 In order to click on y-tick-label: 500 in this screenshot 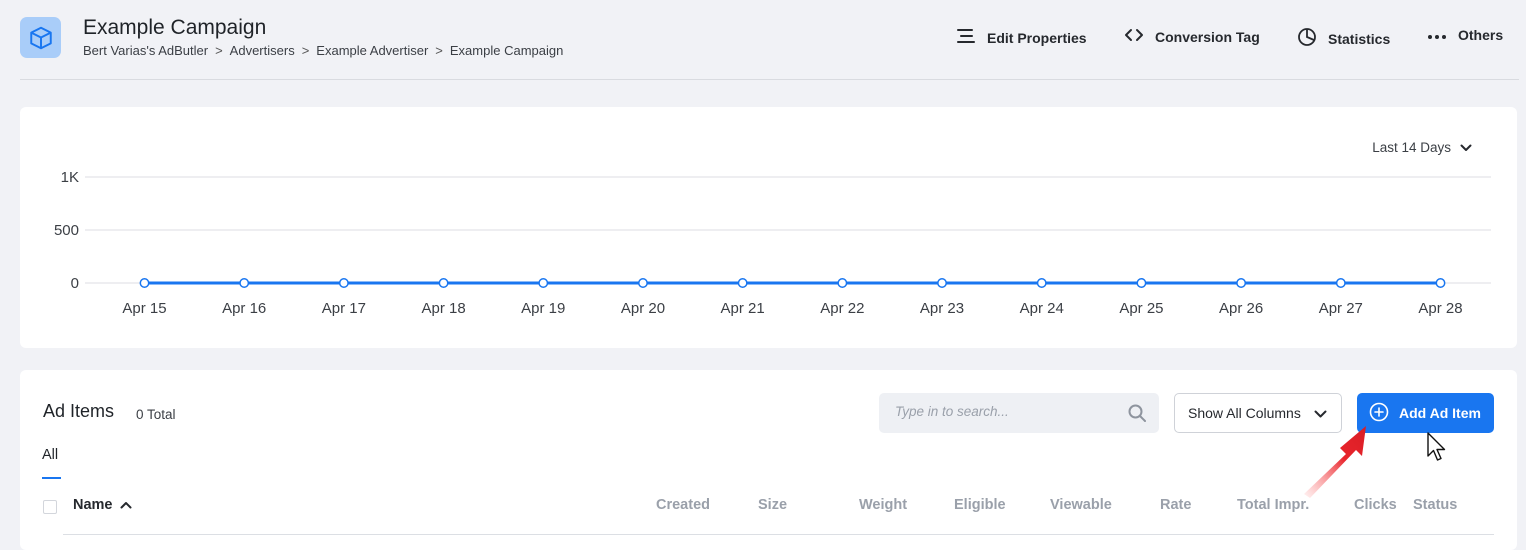, I will do `click(66, 230)`.